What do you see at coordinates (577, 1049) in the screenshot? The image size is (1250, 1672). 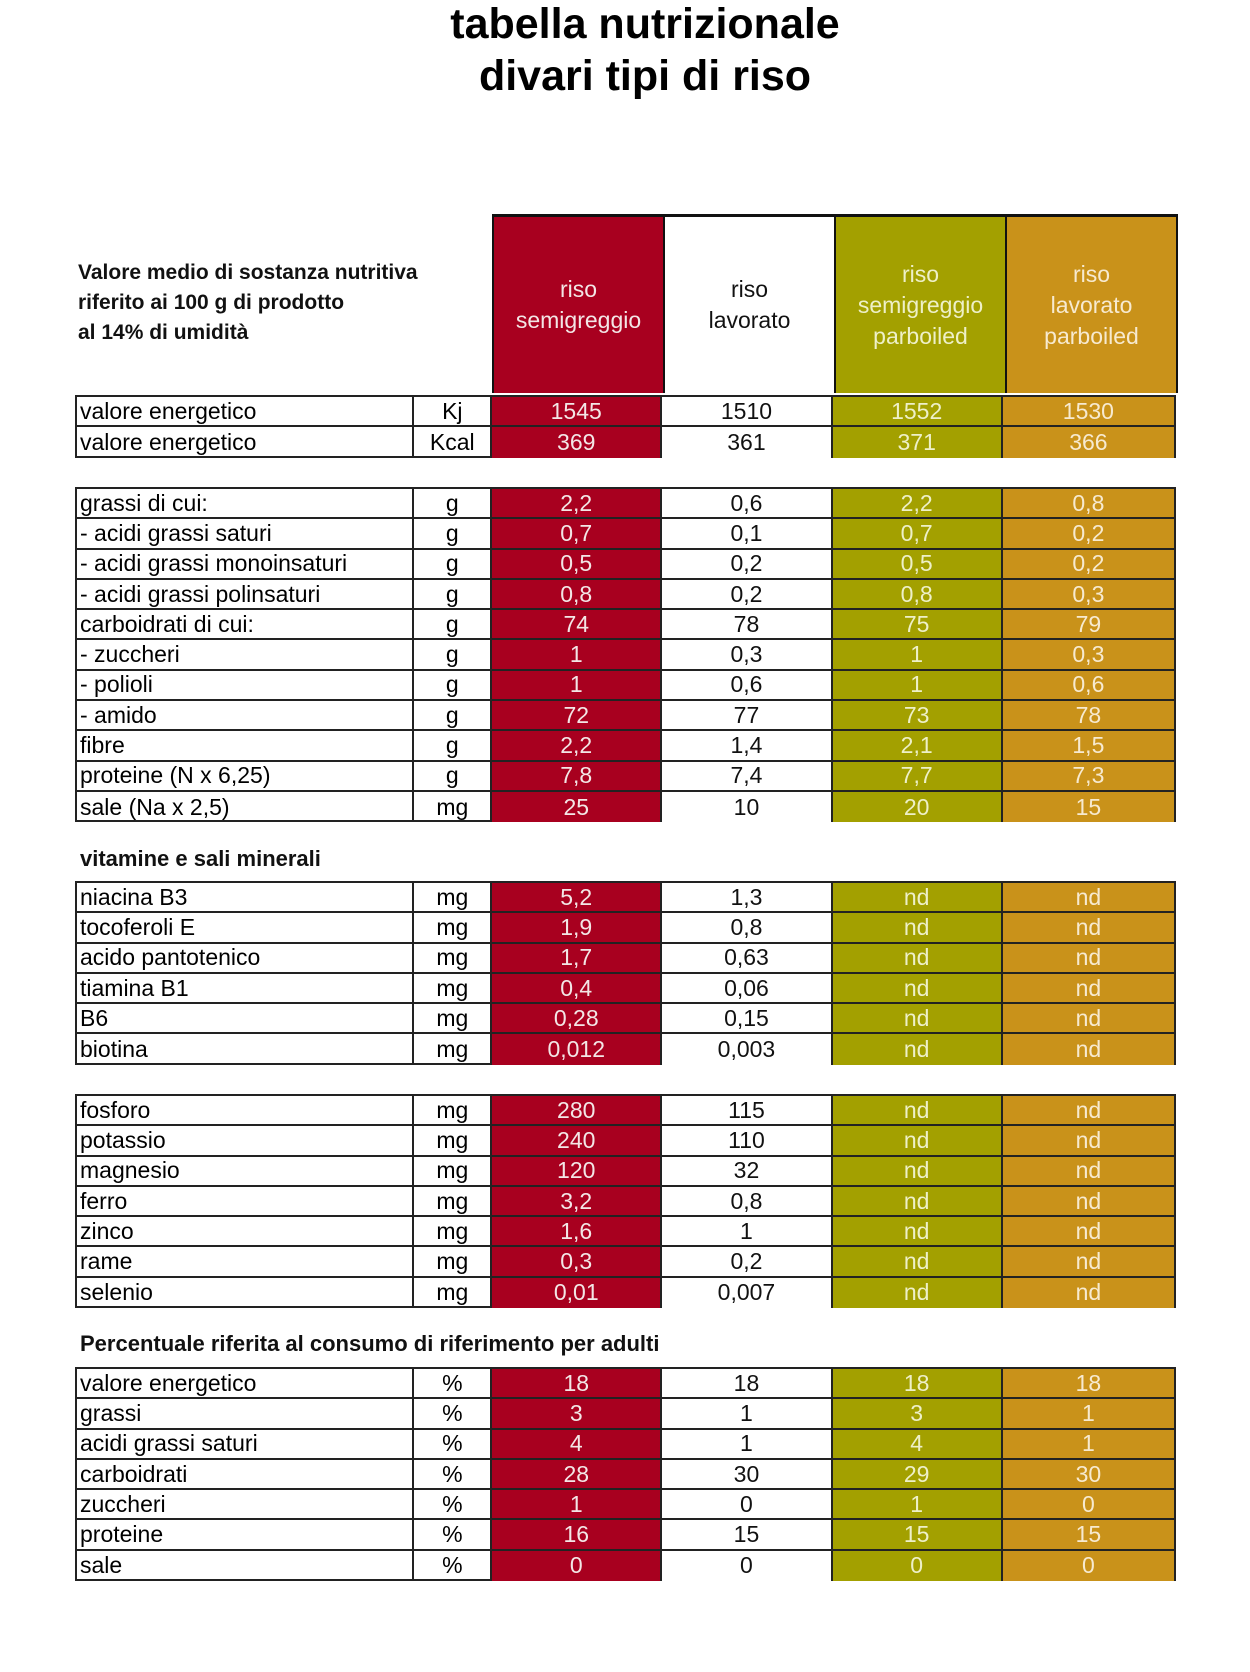 I see `value-cell: 0,012` at bounding box center [577, 1049].